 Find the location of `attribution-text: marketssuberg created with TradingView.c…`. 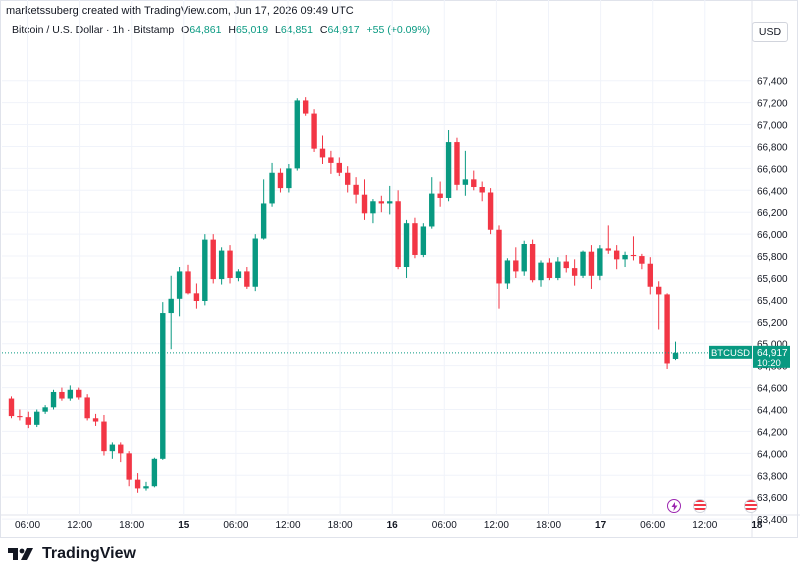

attribution-text: marketssuberg created with TradingView.c… is located at coordinates (180, 11).